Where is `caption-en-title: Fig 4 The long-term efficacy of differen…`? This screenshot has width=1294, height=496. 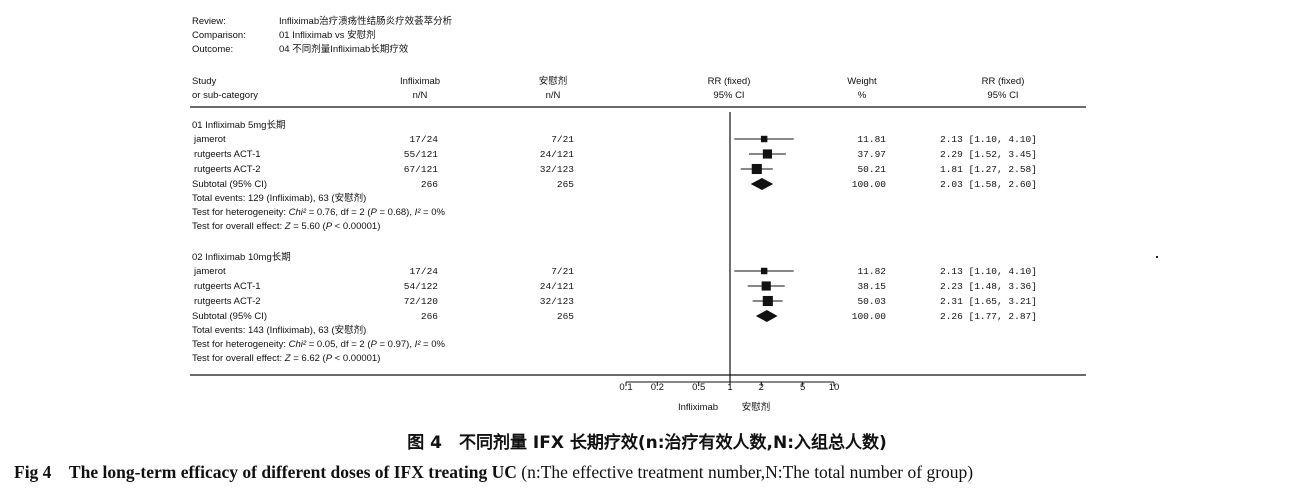
caption-en-title: Fig 4 The long-term efficacy of differen… is located at coordinates (265, 472).